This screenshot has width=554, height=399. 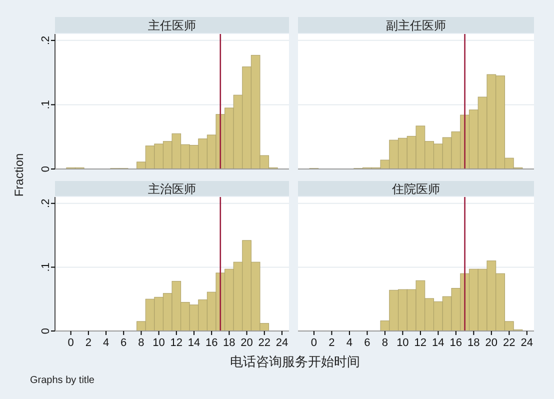 I want to click on y-axis-title: Fraction, so click(x=19, y=175).